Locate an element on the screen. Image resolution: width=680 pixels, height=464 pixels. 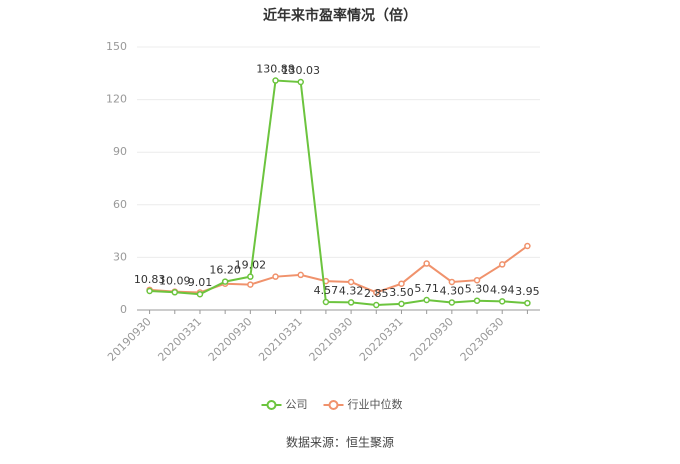
data-label: 3.50 is located at coordinates (401, 292).